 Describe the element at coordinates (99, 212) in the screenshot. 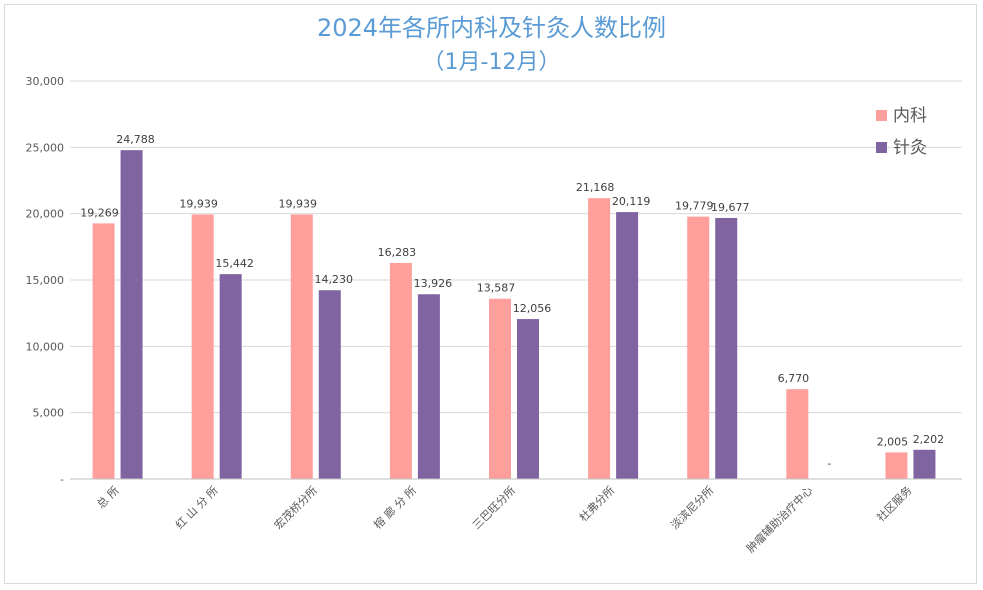

I see `data-label: 19,269` at that location.